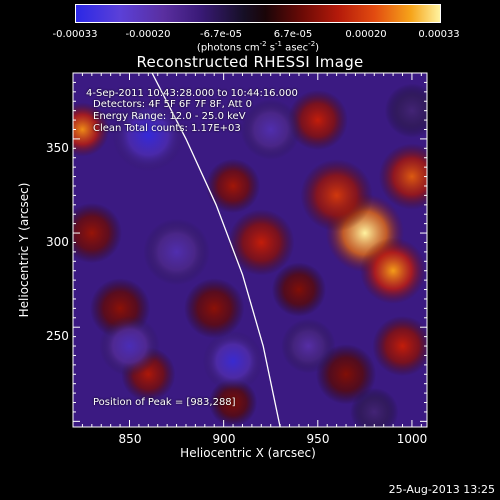 This screenshot has width=500, height=500. I want to click on annotation-energy: Energy Range: 12.0 - 25.0 keV, so click(169, 116).